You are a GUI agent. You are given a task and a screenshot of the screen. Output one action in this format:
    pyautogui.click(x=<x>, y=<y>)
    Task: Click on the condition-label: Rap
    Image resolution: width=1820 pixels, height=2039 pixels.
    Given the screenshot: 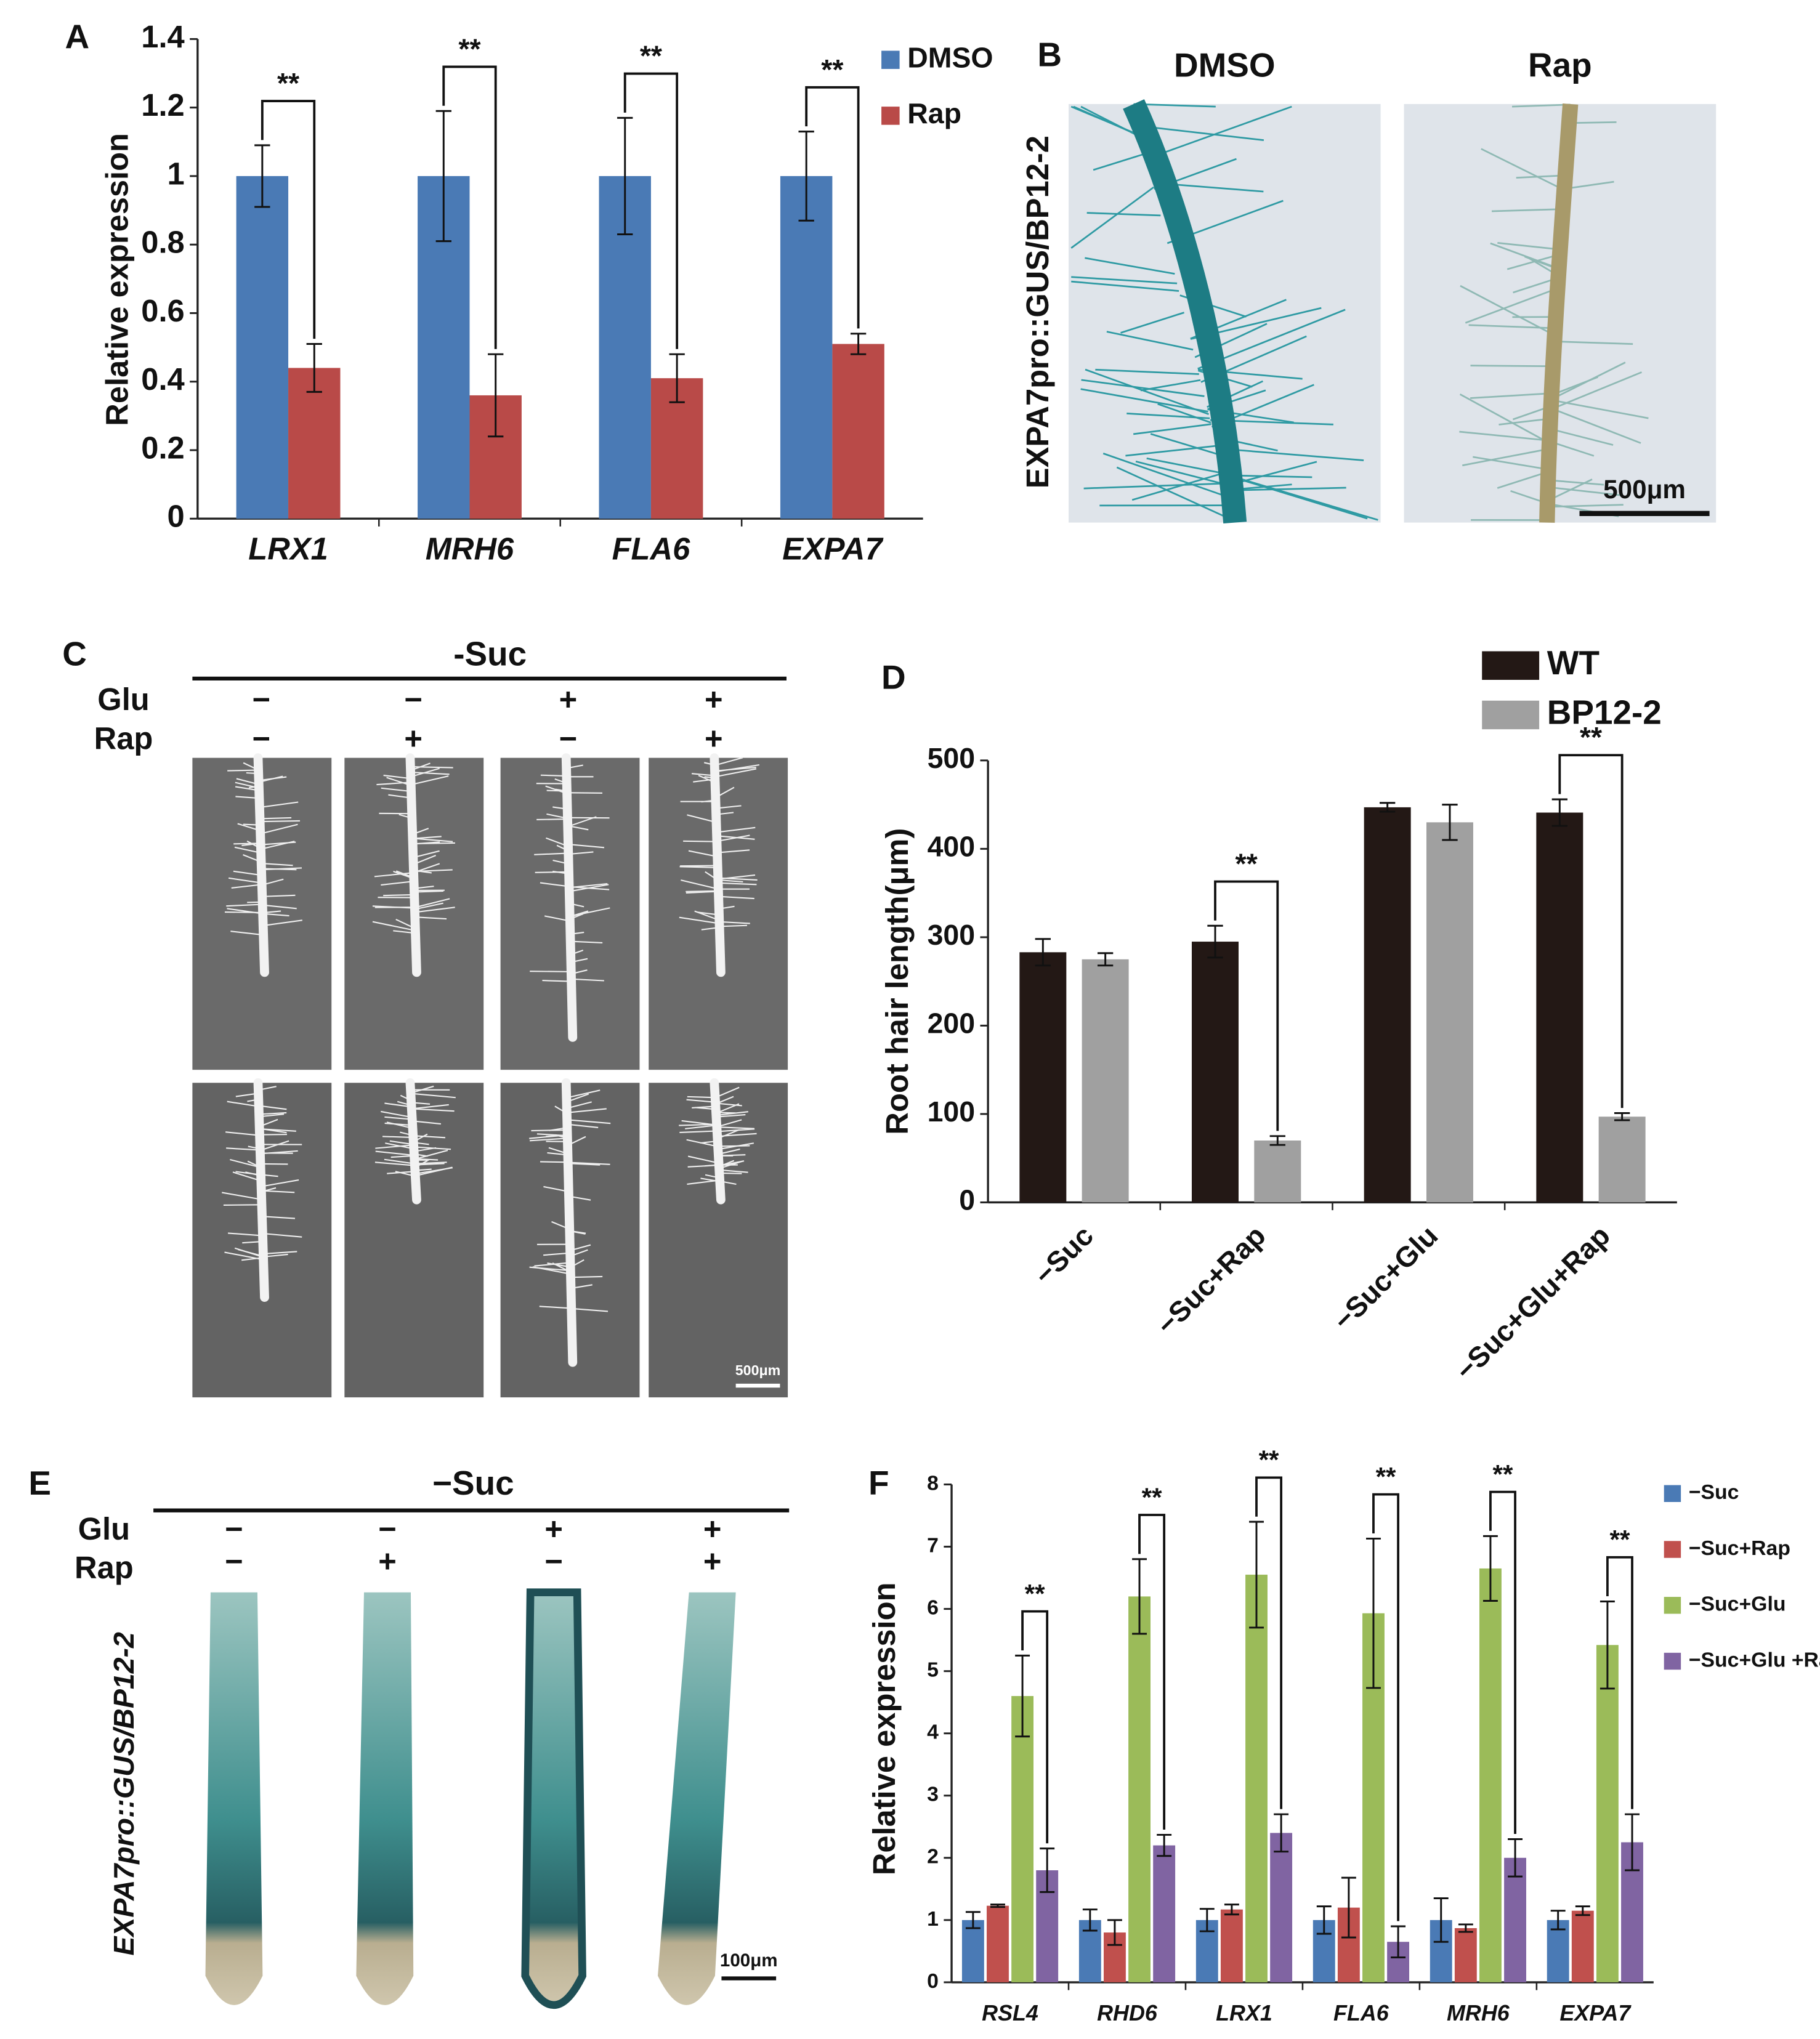 What is the action you would take?
    pyautogui.click(x=105, y=1568)
    